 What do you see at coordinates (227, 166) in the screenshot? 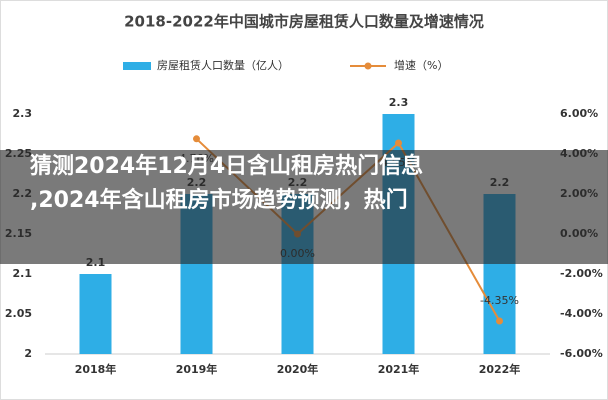
I see `overlay-text: 猜测2024年12月4日含山租房热门信息` at bounding box center [227, 166].